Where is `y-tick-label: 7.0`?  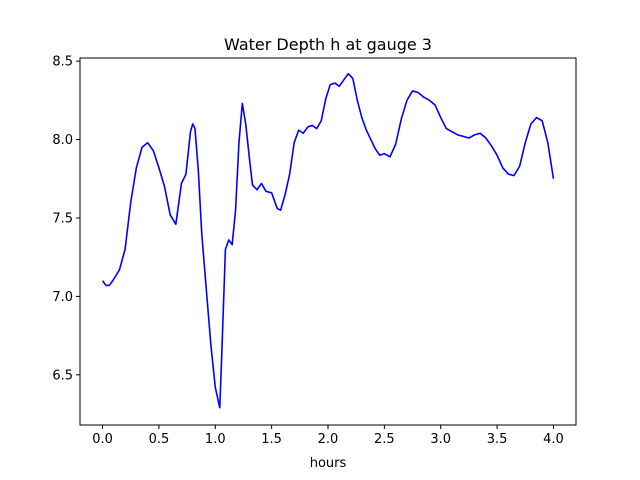 y-tick-label: 7.0 is located at coordinates (62, 297).